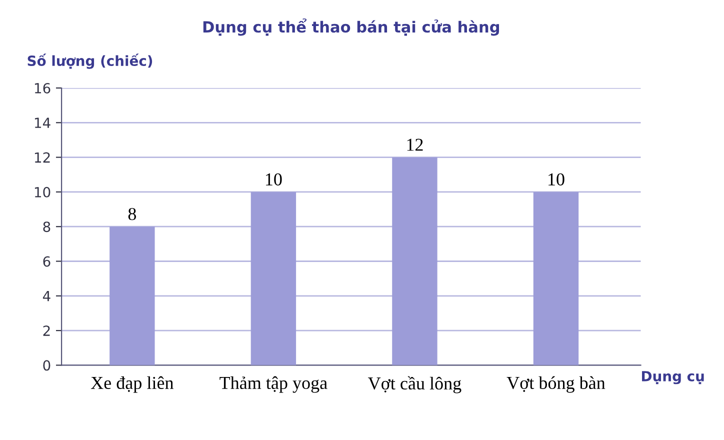  Describe the element at coordinates (42, 192) in the screenshot. I see `y-tick-label: 10` at that location.